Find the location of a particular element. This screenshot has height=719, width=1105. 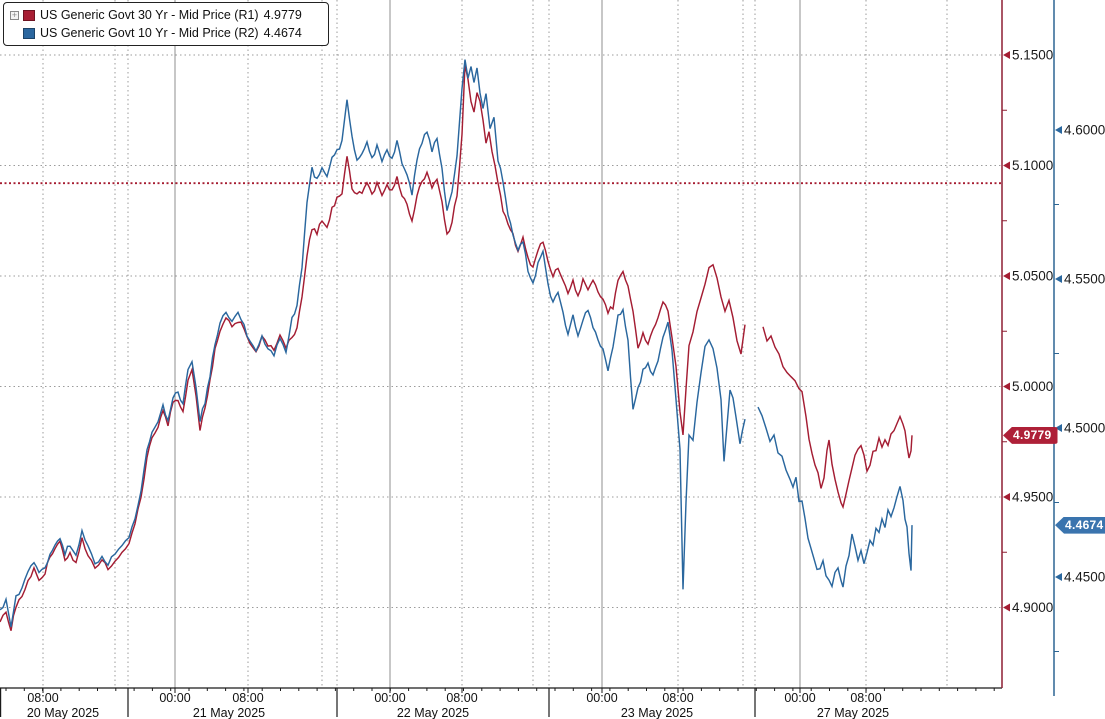

axis-tick-label: 5.0500 is located at coordinates (1032, 276).